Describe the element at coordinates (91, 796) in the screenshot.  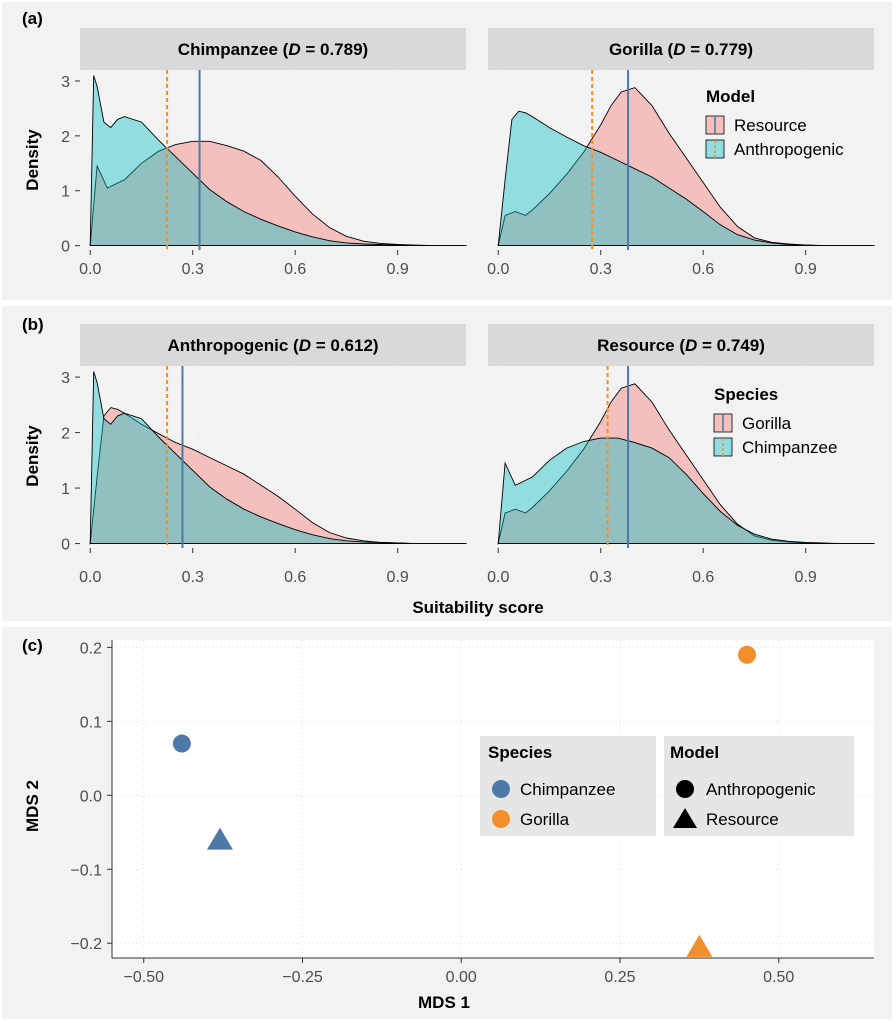
I see `y-tick-label: 0.0` at that location.